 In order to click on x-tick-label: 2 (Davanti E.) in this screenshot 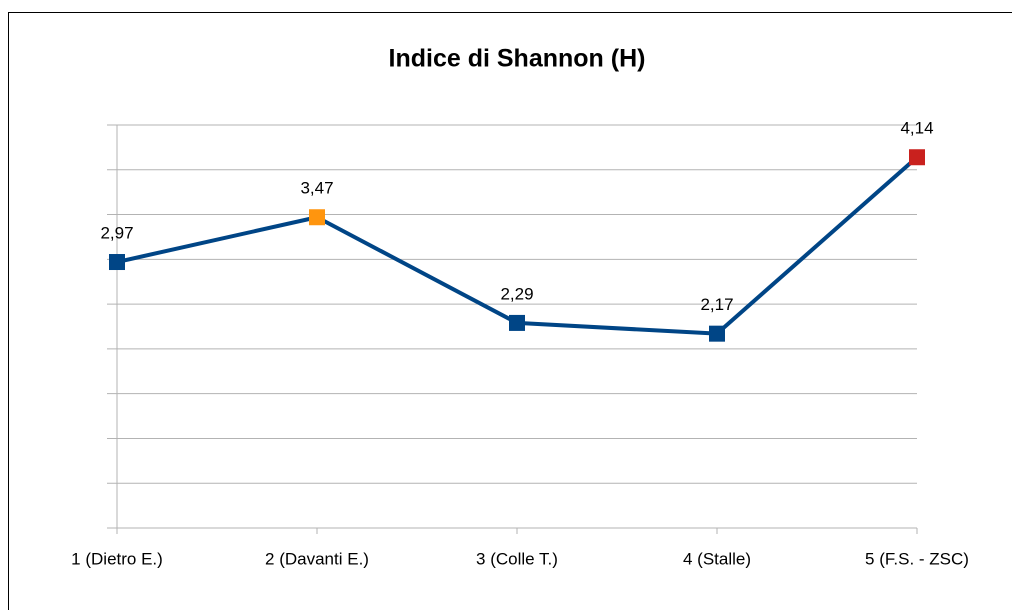, I will do `click(317, 558)`.